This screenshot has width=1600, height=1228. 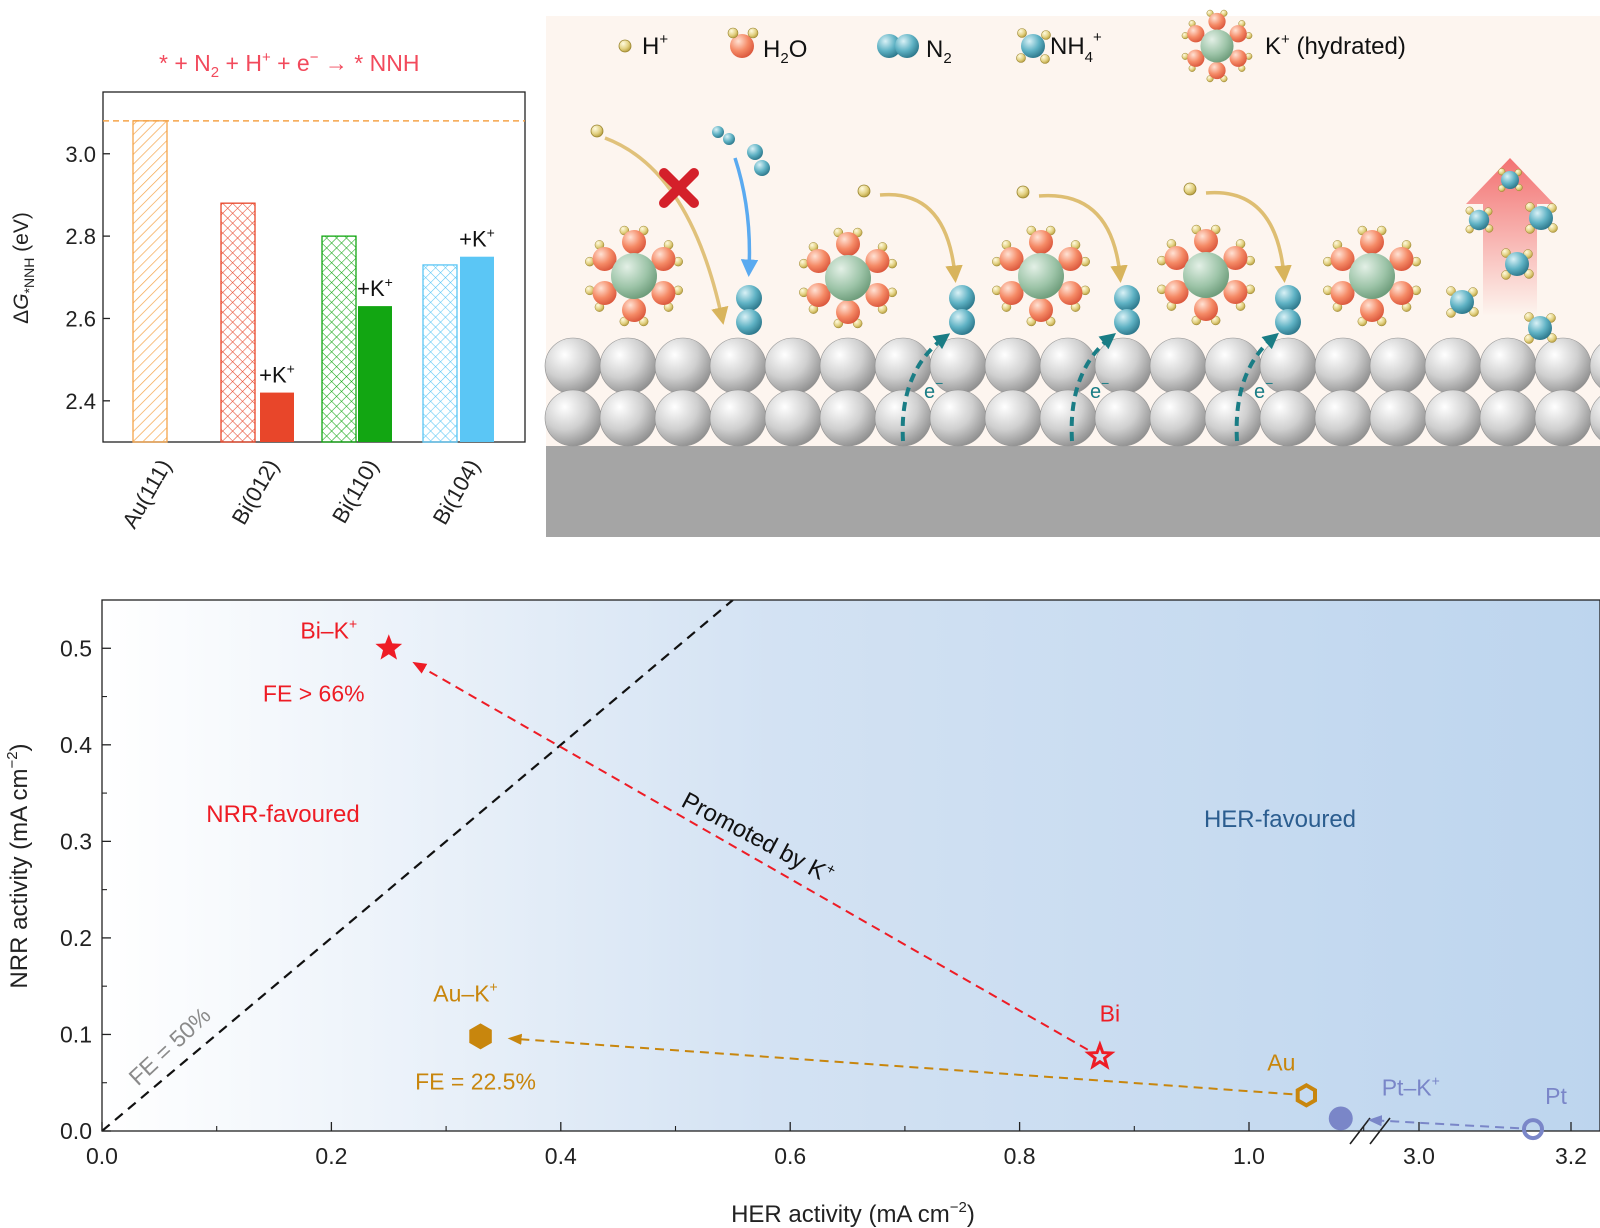 What do you see at coordinates (255, 492) in the screenshot?
I see `bar-category-label: Bi(012)` at bounding box center [255, 492].